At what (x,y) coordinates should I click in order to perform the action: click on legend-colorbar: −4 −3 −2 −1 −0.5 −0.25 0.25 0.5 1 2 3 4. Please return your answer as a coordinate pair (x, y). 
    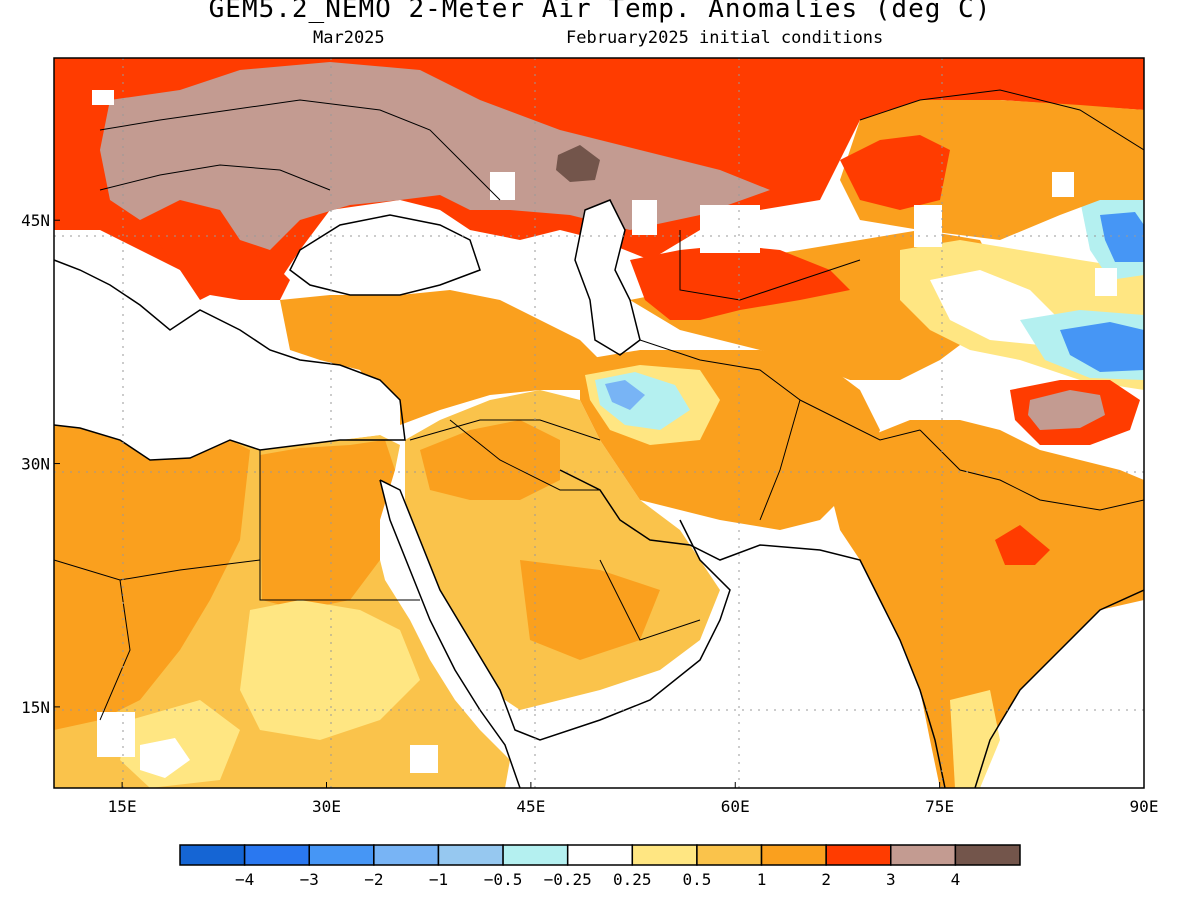
    Looking at the image, I should click on (600, 866).